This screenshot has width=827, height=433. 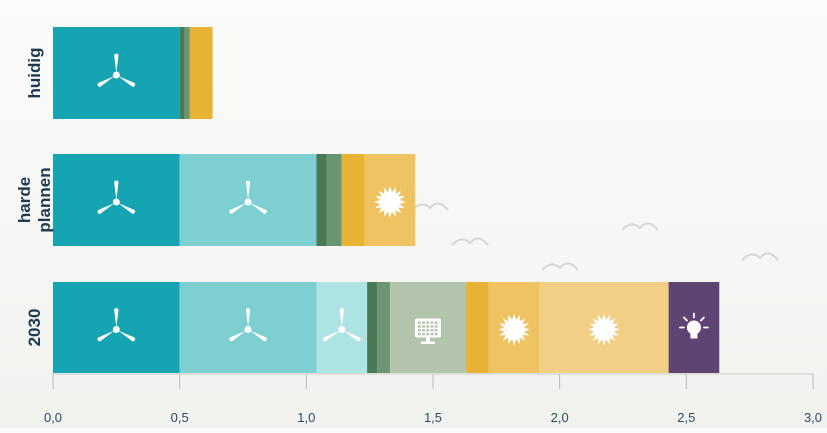 I want to click on x-tick-label: 1,0, so click(x=306, y=417).